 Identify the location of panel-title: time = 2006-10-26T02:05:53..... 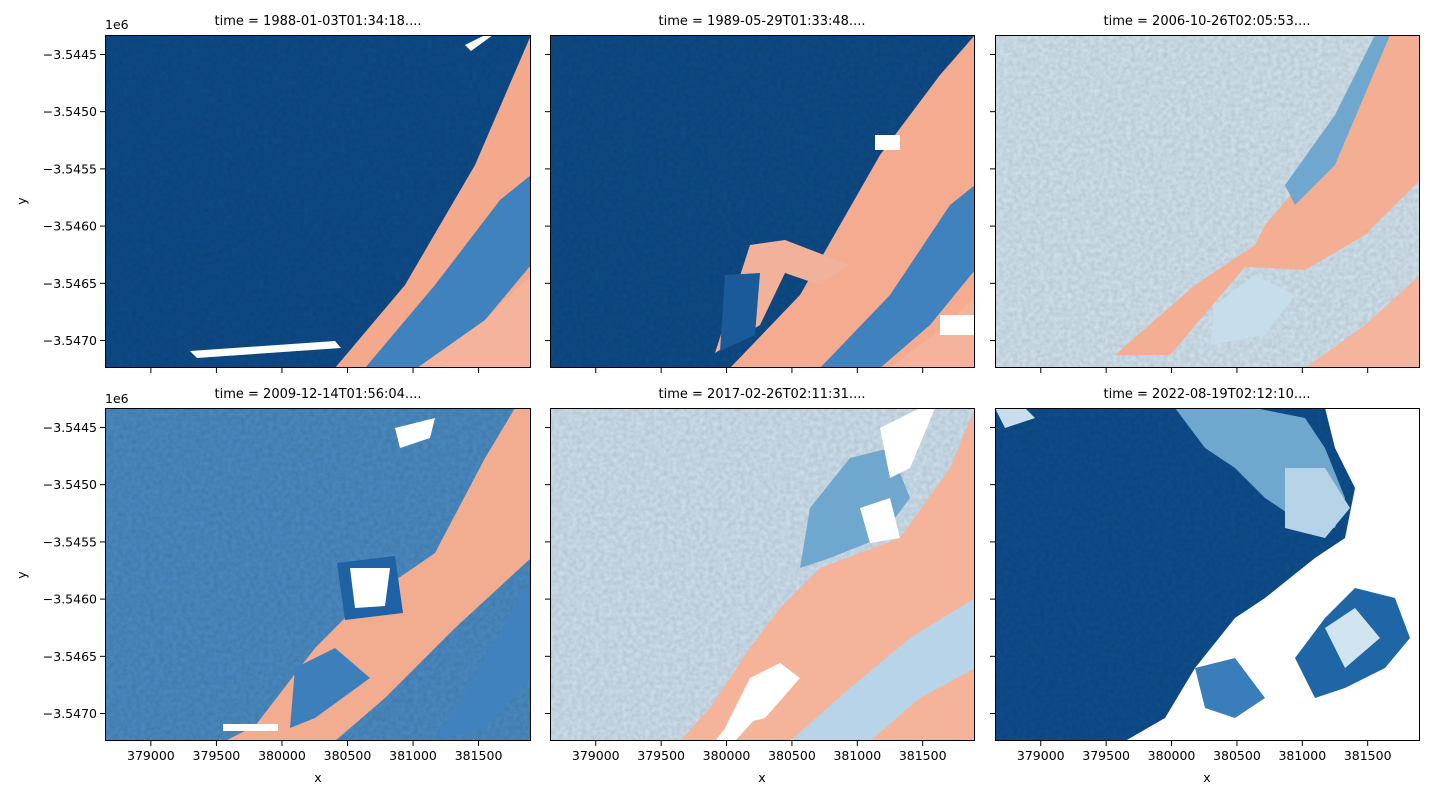
(1207, 21).